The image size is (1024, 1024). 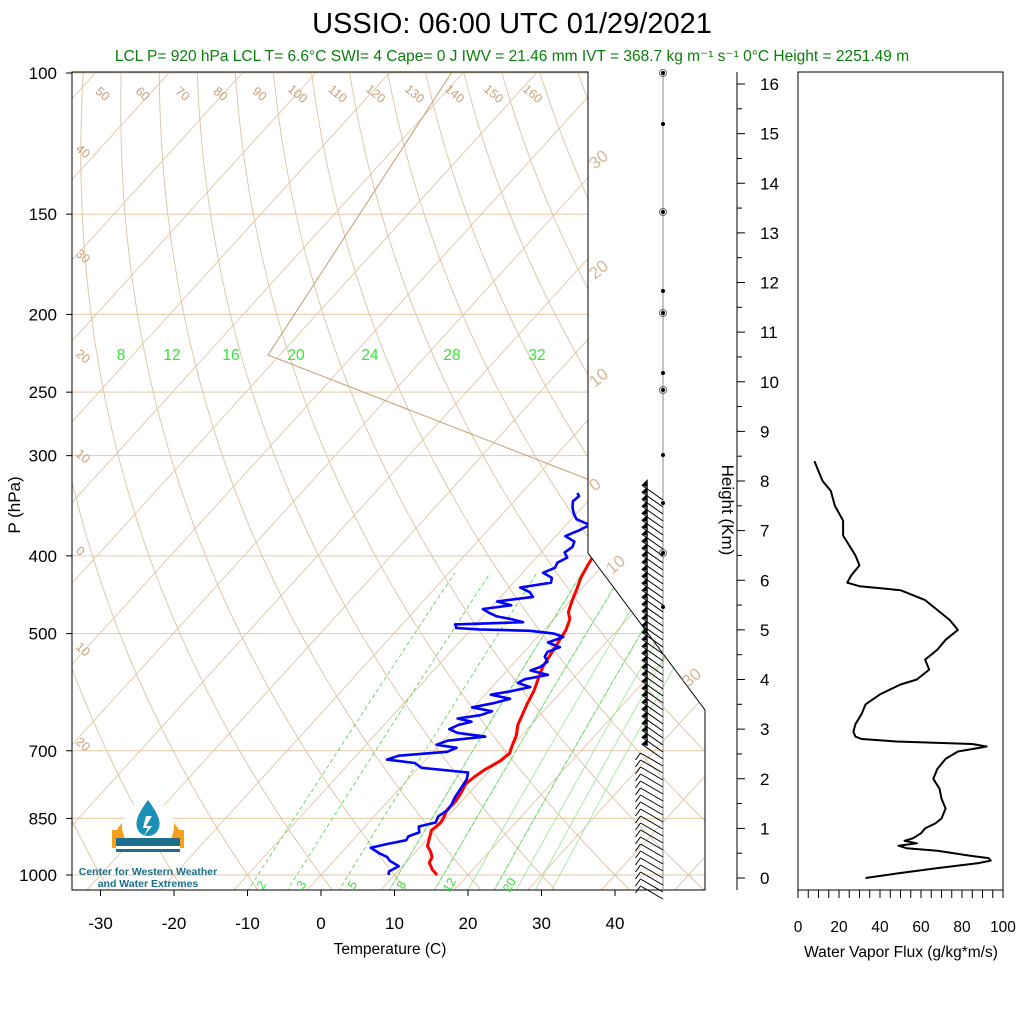 I want to click on isotherm-label: 40, so click(x=83, y=152).